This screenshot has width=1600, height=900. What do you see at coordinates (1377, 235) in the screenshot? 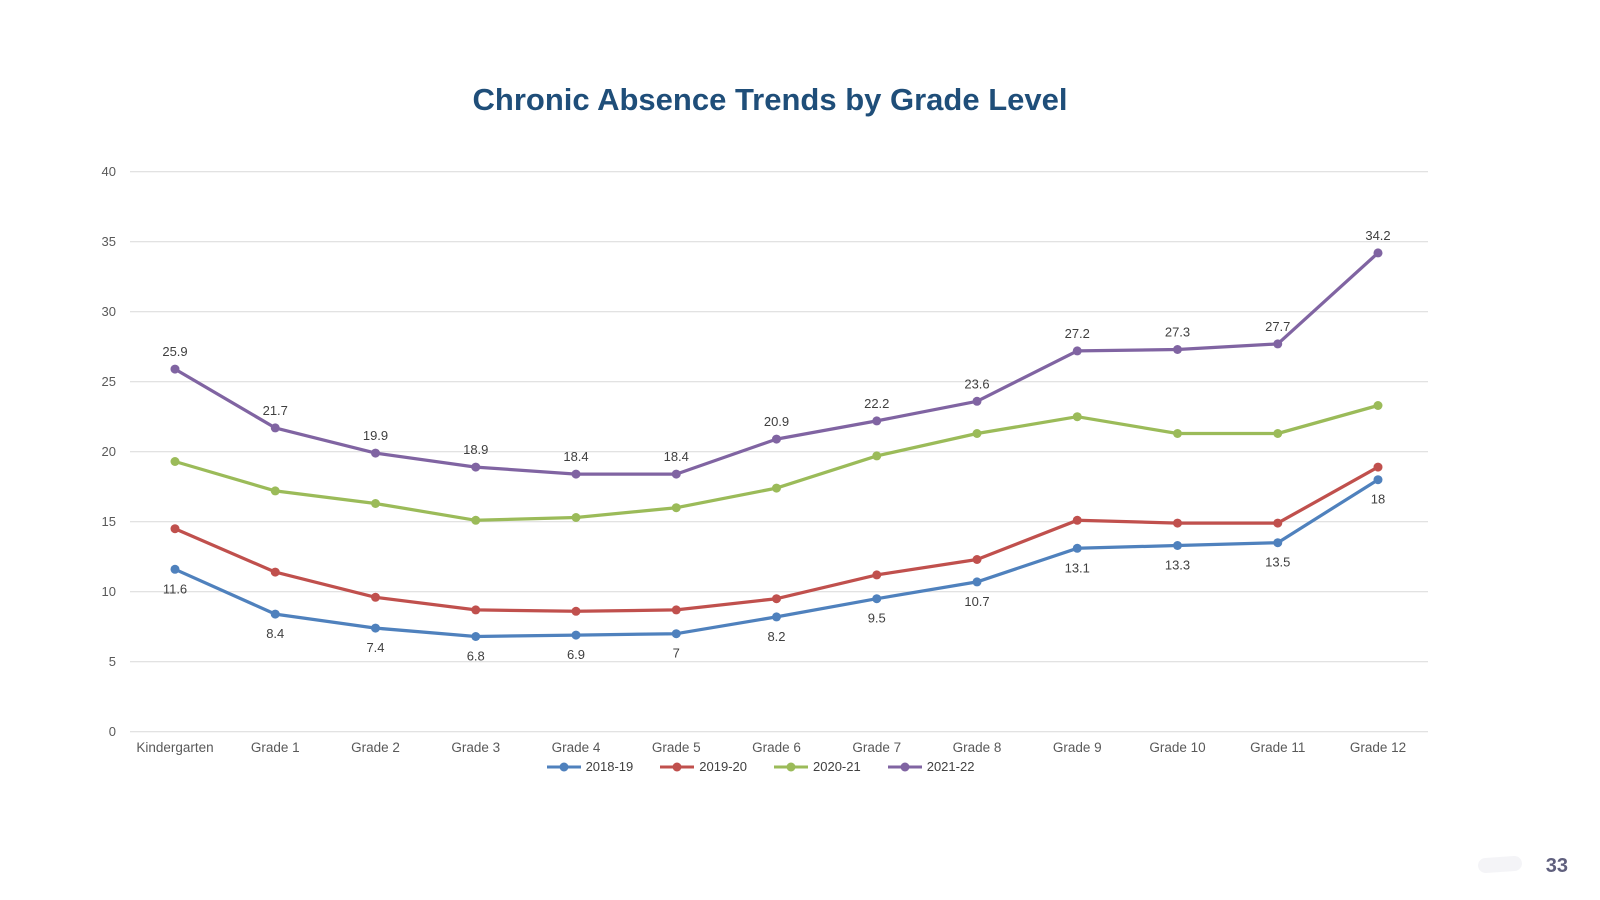
I see `data-label: 34.2` at bounding box center [1377, 235].